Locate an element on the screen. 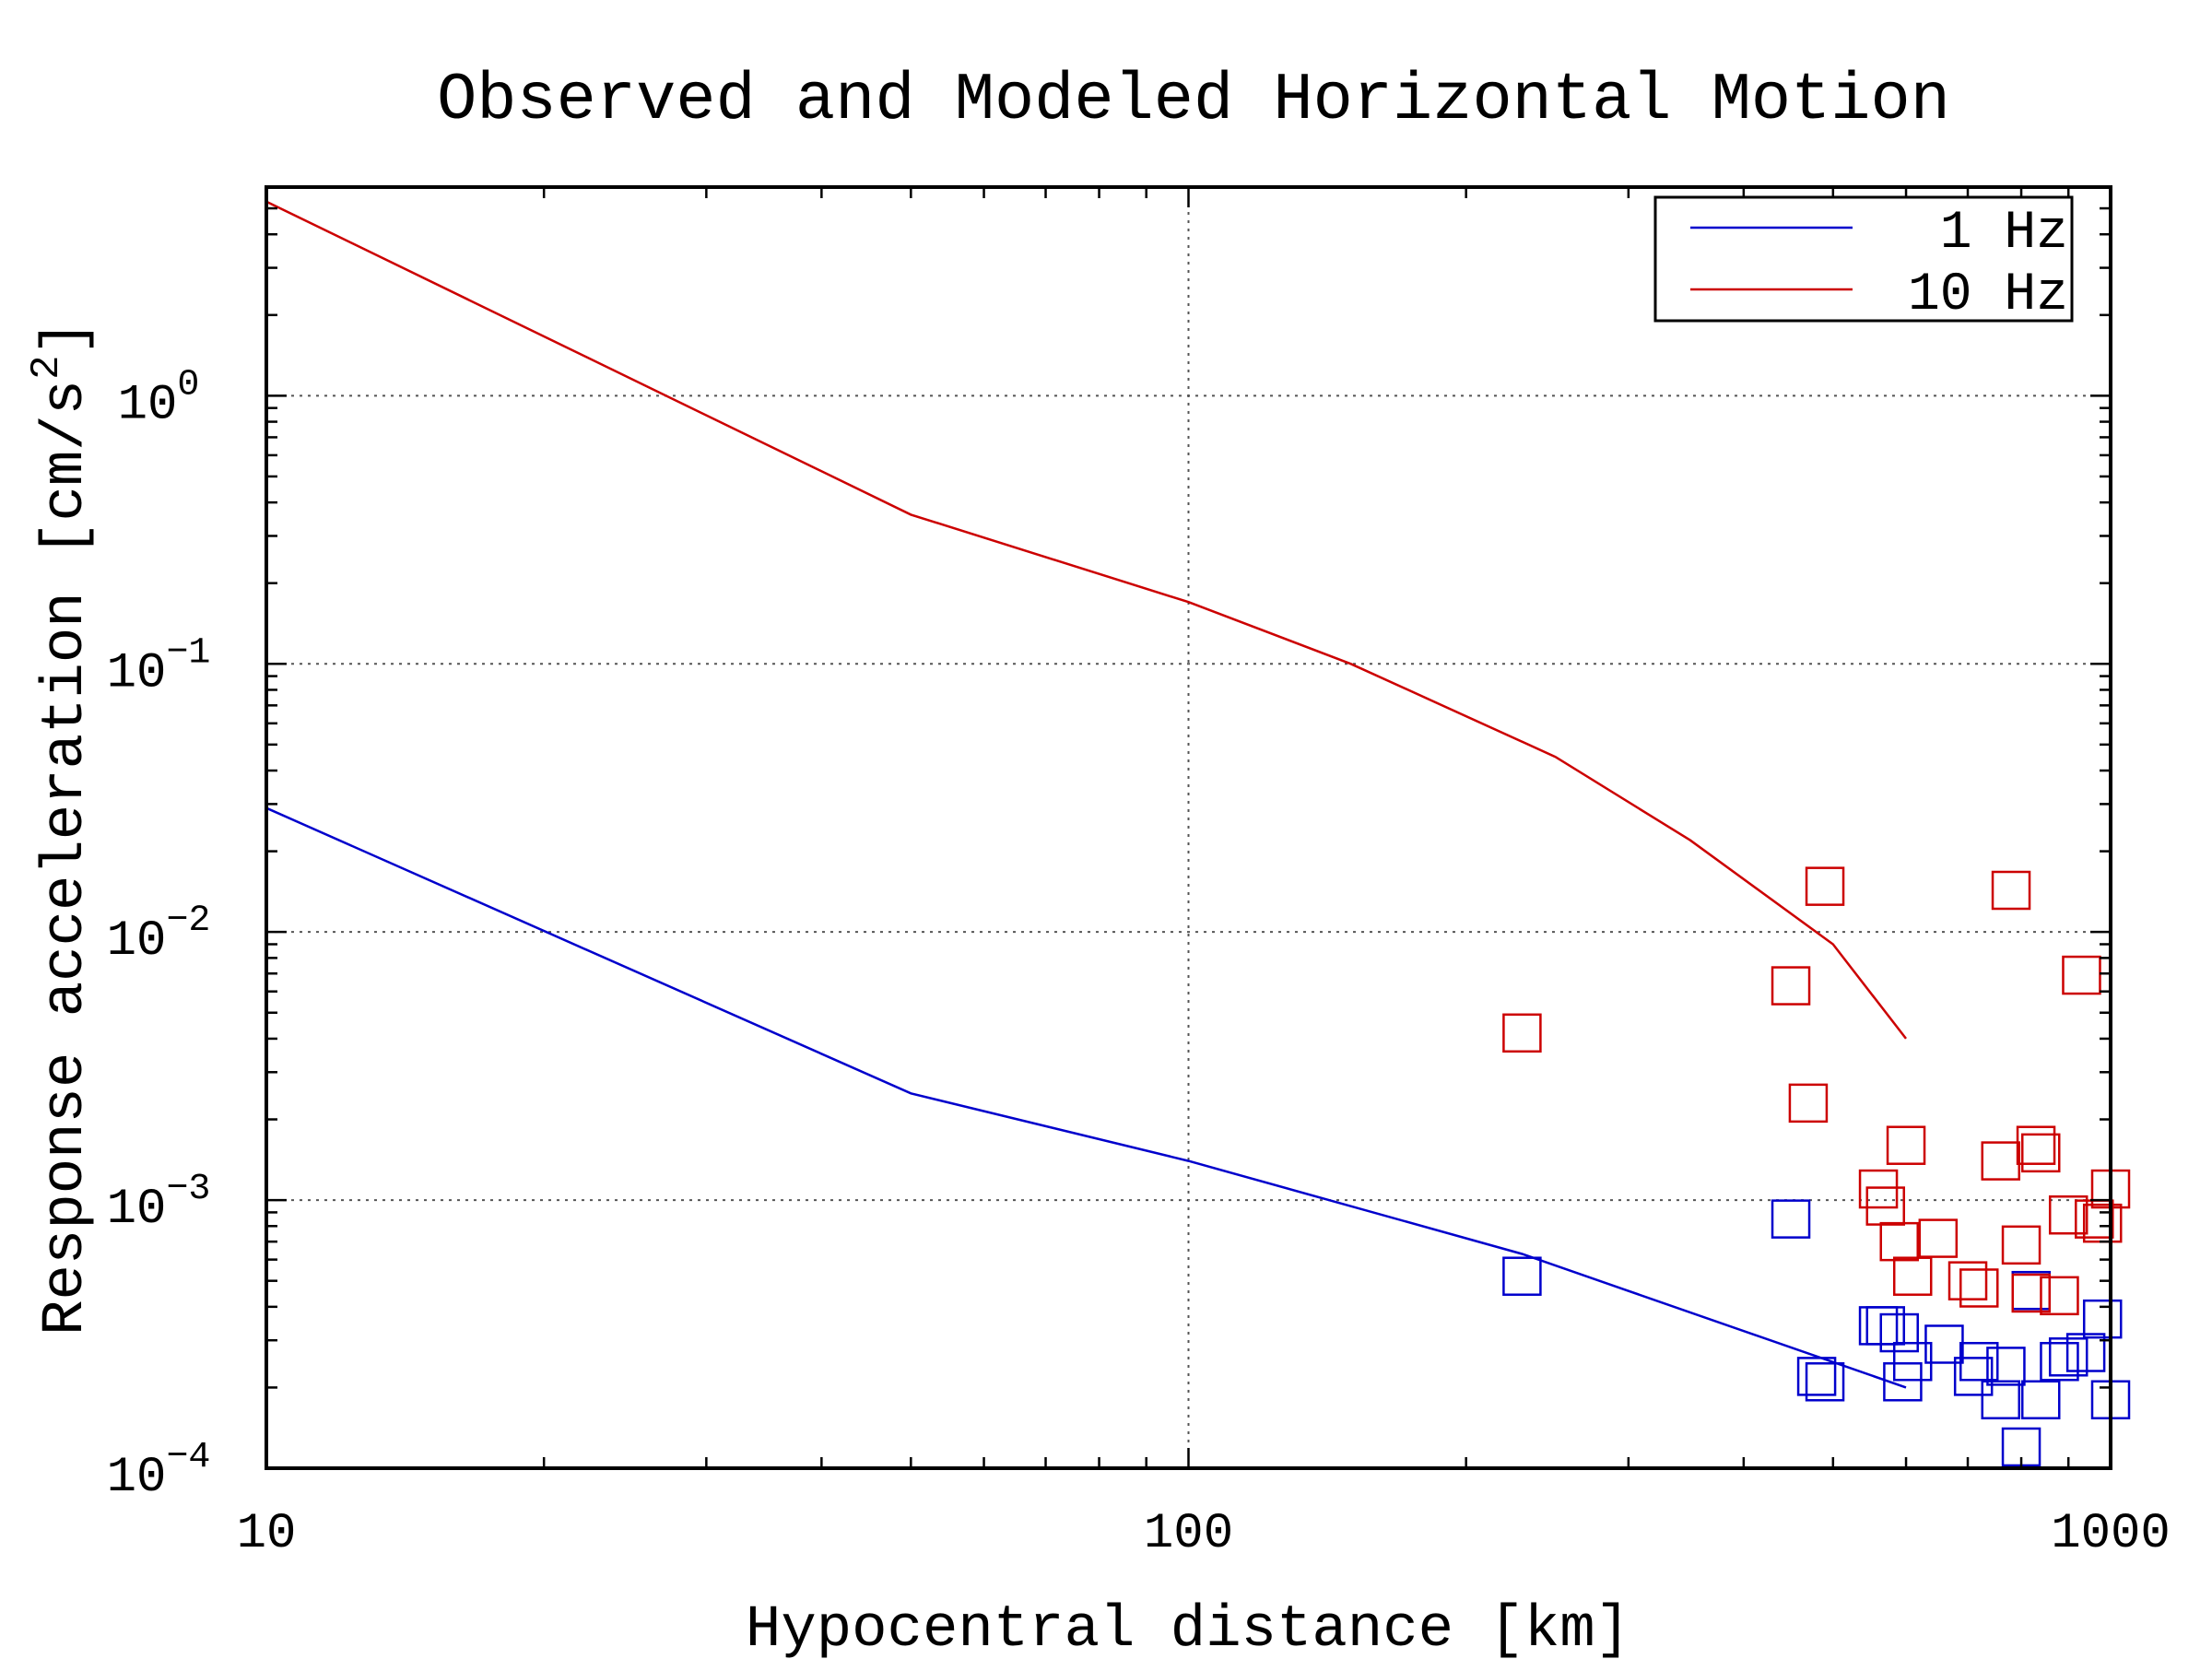 Image resolution: width=2212 pixels, height=1659 pixels. y-tick-label: 10⁻² is located at coordinates (159, 935).